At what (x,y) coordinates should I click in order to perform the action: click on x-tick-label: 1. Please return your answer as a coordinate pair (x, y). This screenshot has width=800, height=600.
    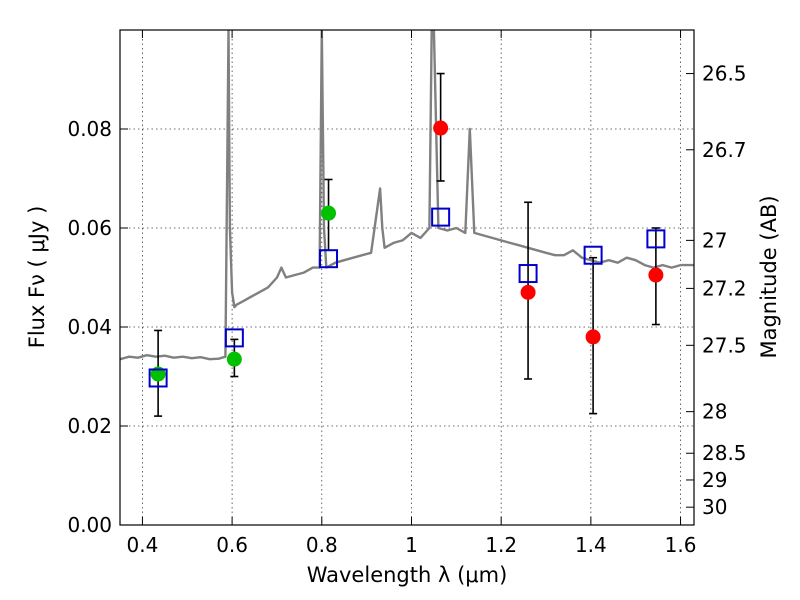
    Looking at the image, I should click on (411, 545).